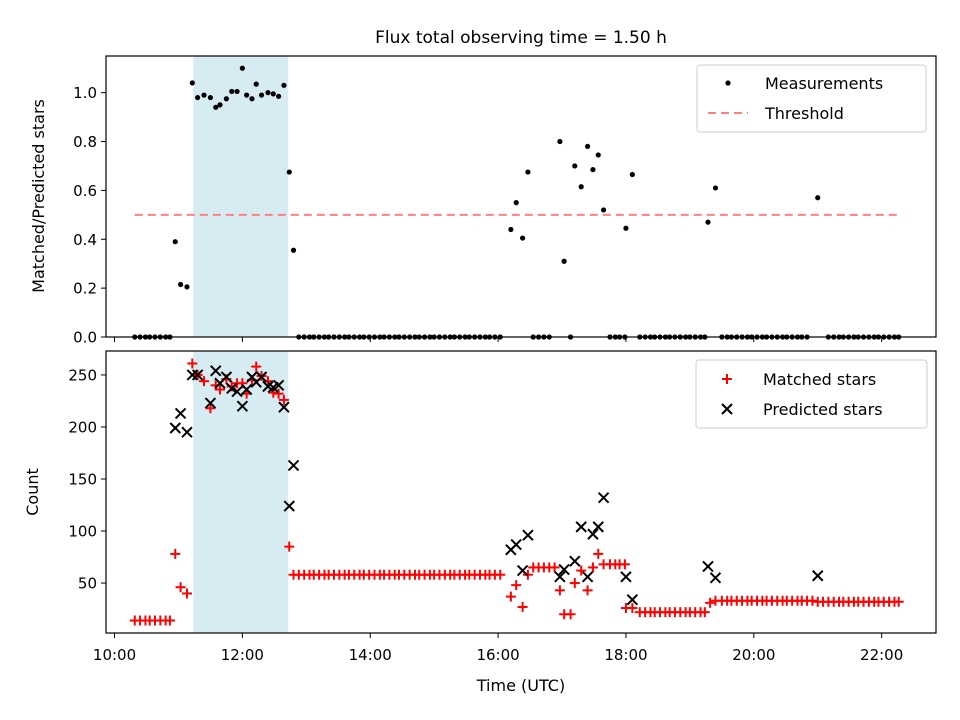 The width and height of the screenshot is (960, 720). I want to click on counts-x-ticks: 10:00 12:00 14:00 16:00 18:00 20:00 22:00, so click(498, 648).